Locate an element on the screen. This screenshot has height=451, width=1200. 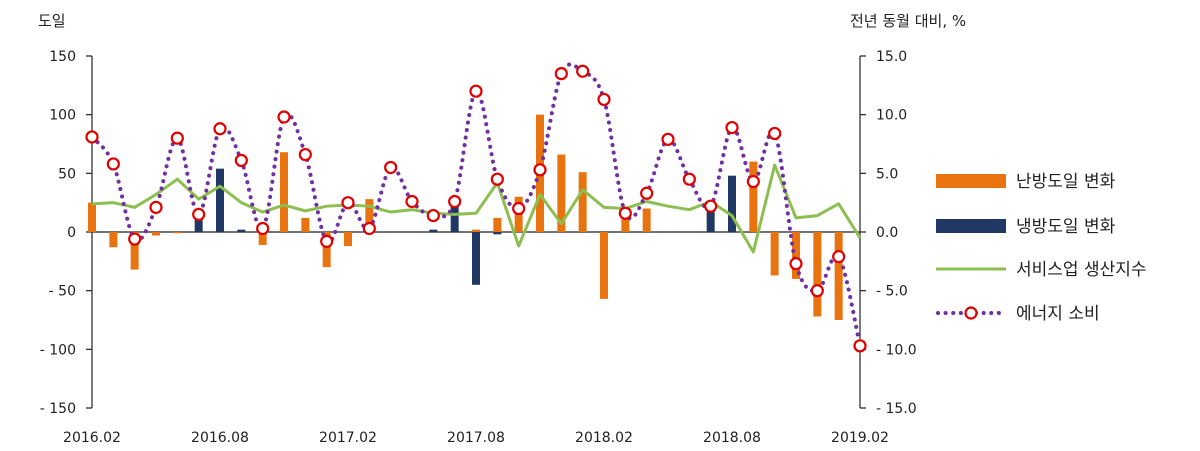
x-tick-label: 2017.02 is located at coordinates (348, 438).